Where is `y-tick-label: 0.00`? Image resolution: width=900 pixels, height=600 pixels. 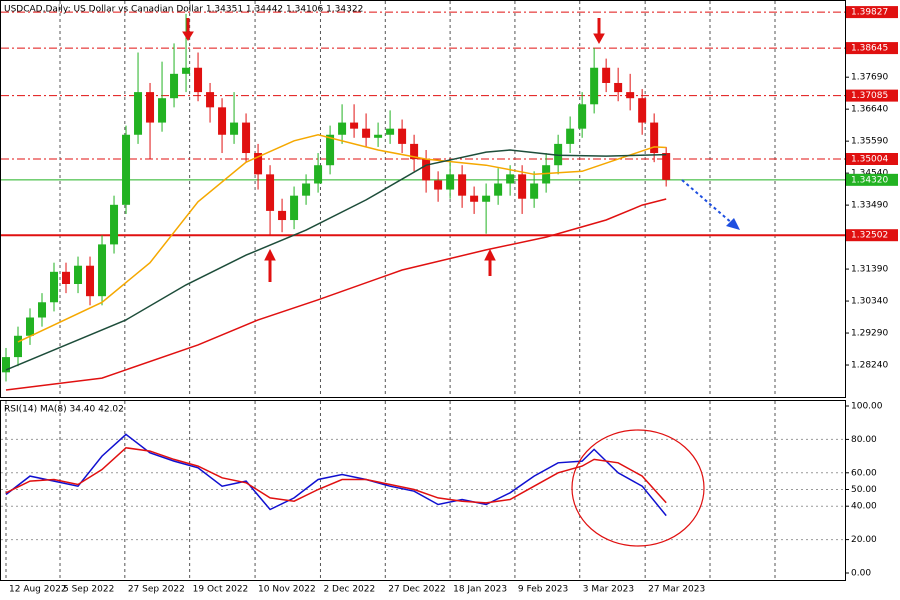
y-tick-label: 0.00 is located at coordinates (861, 574).